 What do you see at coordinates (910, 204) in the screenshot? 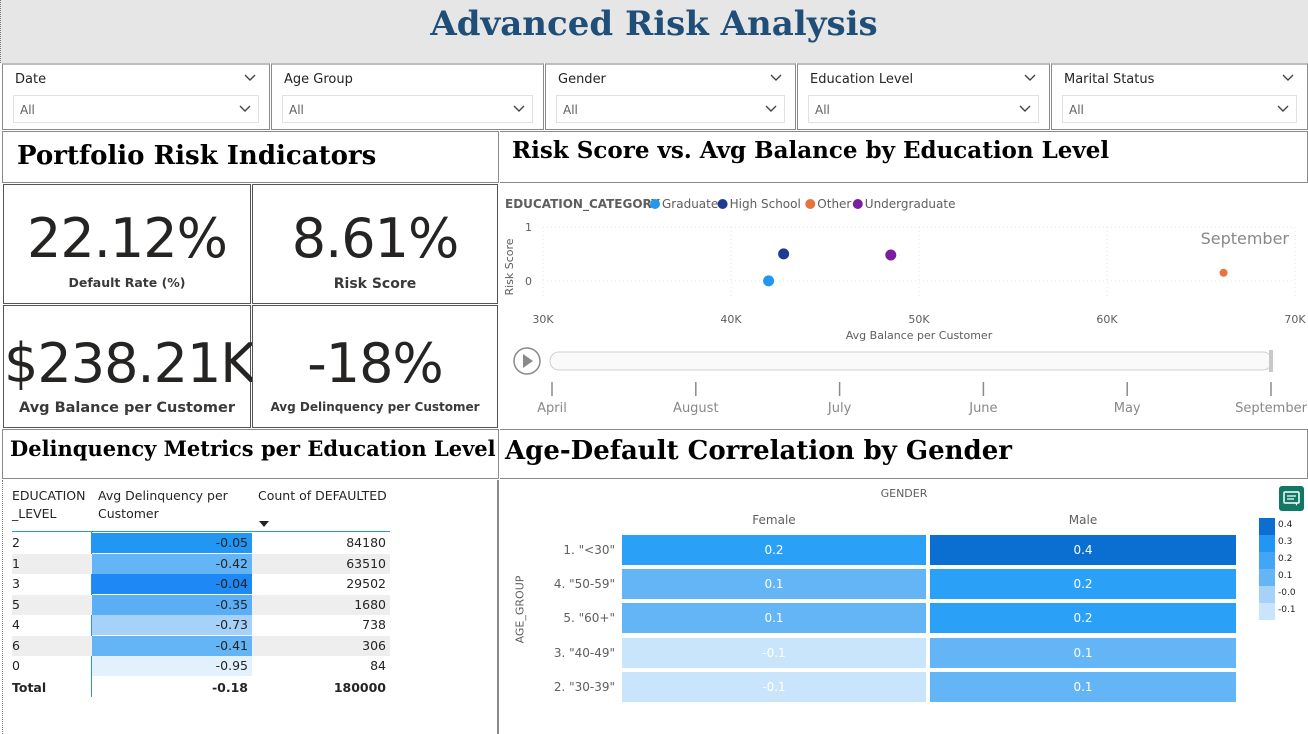
I see `legend-label: Undergraduate` at bounding box center [910, 204].